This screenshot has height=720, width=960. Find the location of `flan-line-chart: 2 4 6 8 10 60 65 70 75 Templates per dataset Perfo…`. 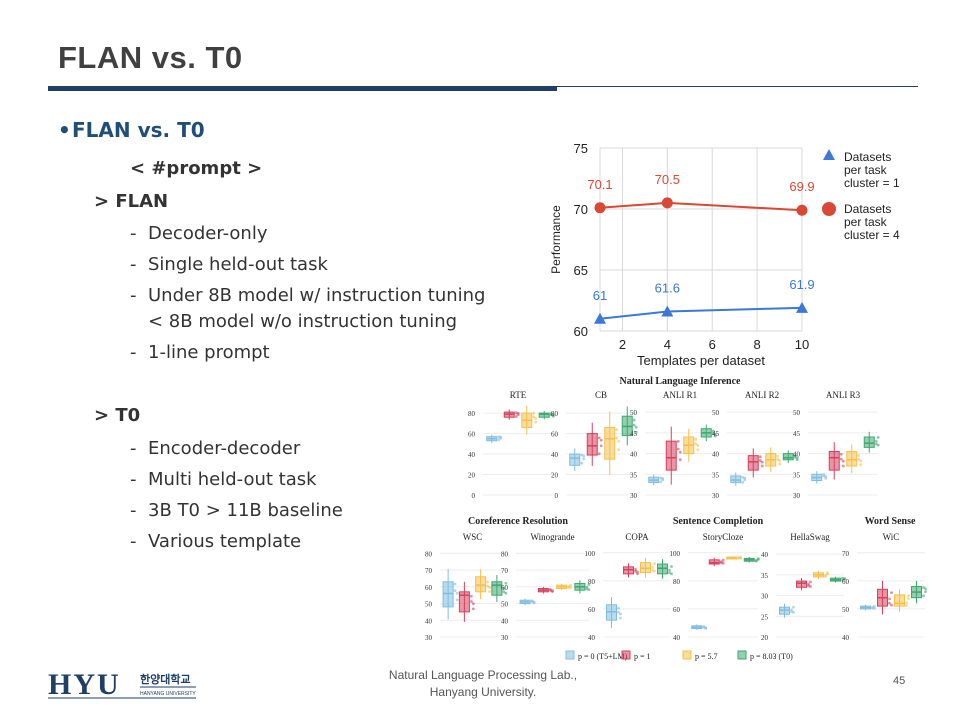

flan-line-chart: 2 4 6 8 10 60 65 70 75 Templates per dataset Perfo… is located at coordinates (724, 254).